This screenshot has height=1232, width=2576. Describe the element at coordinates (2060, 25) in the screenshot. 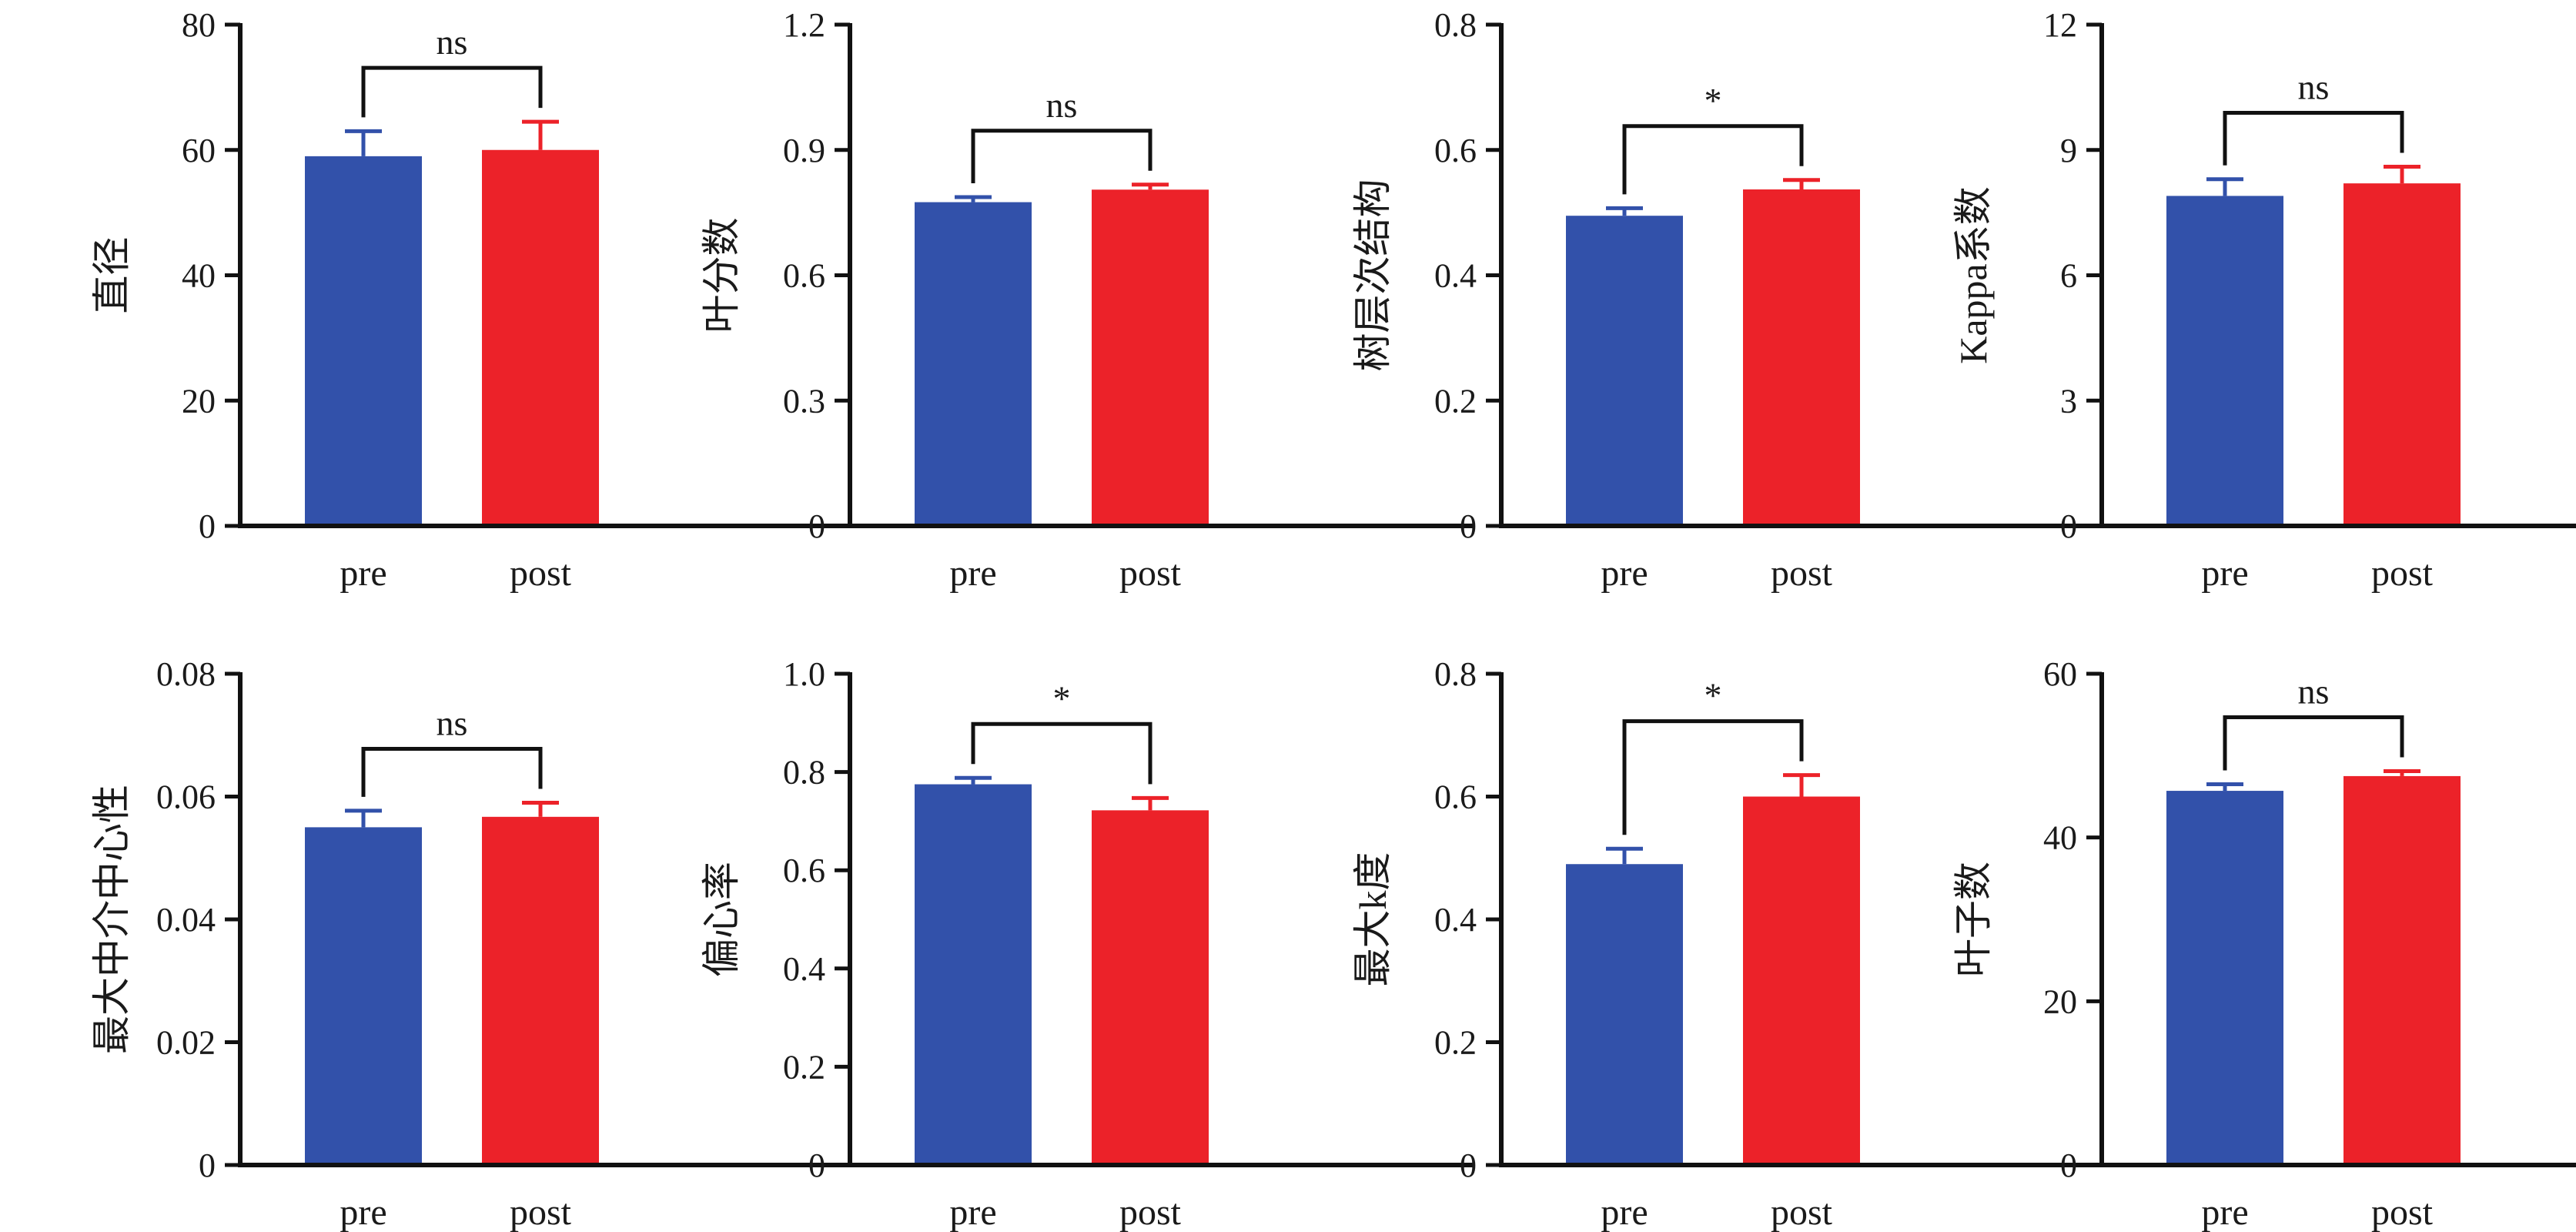

I see `y-tick-label: 12` at that location.